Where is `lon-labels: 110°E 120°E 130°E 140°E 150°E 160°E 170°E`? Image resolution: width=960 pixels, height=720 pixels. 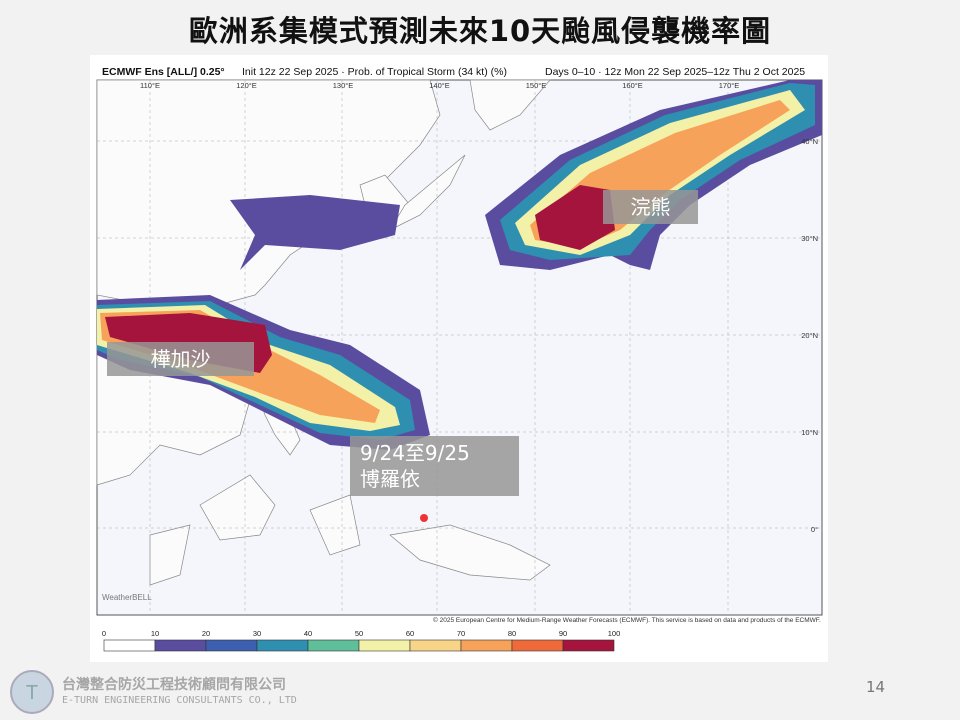 lon-labels: 110°E 120°E 130°E 140°E 150°E 160°E 170°E is located at coordinates (439, 85).